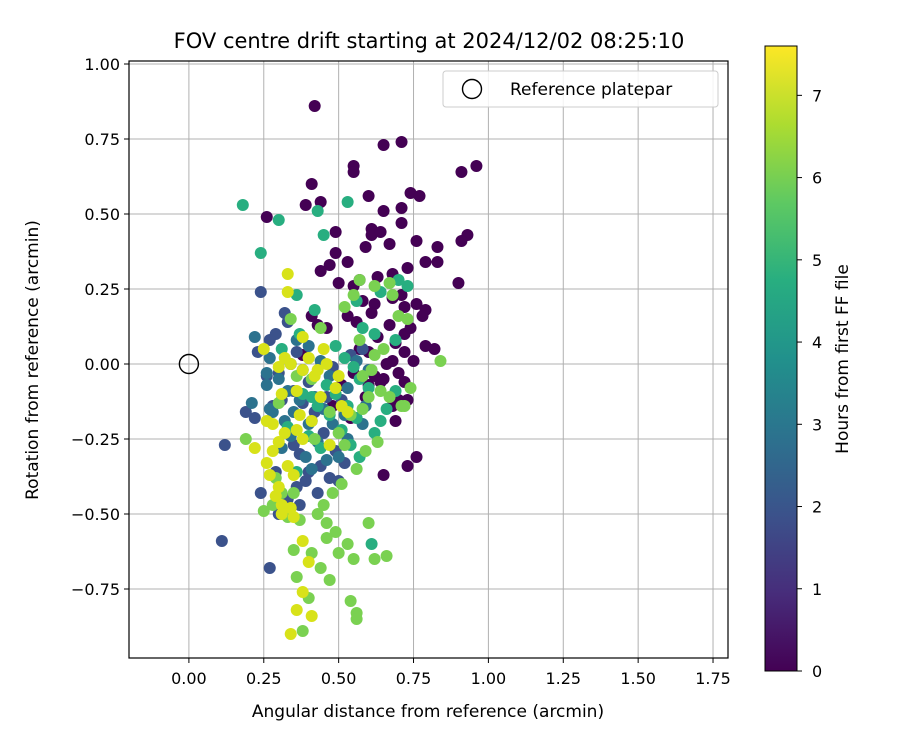 This screenshot has height=754, width=900. What do you see at coordinates (638, 678) in the screenshot?
I see `x-tick-label: 1.50` at bounding box center [638, 678].